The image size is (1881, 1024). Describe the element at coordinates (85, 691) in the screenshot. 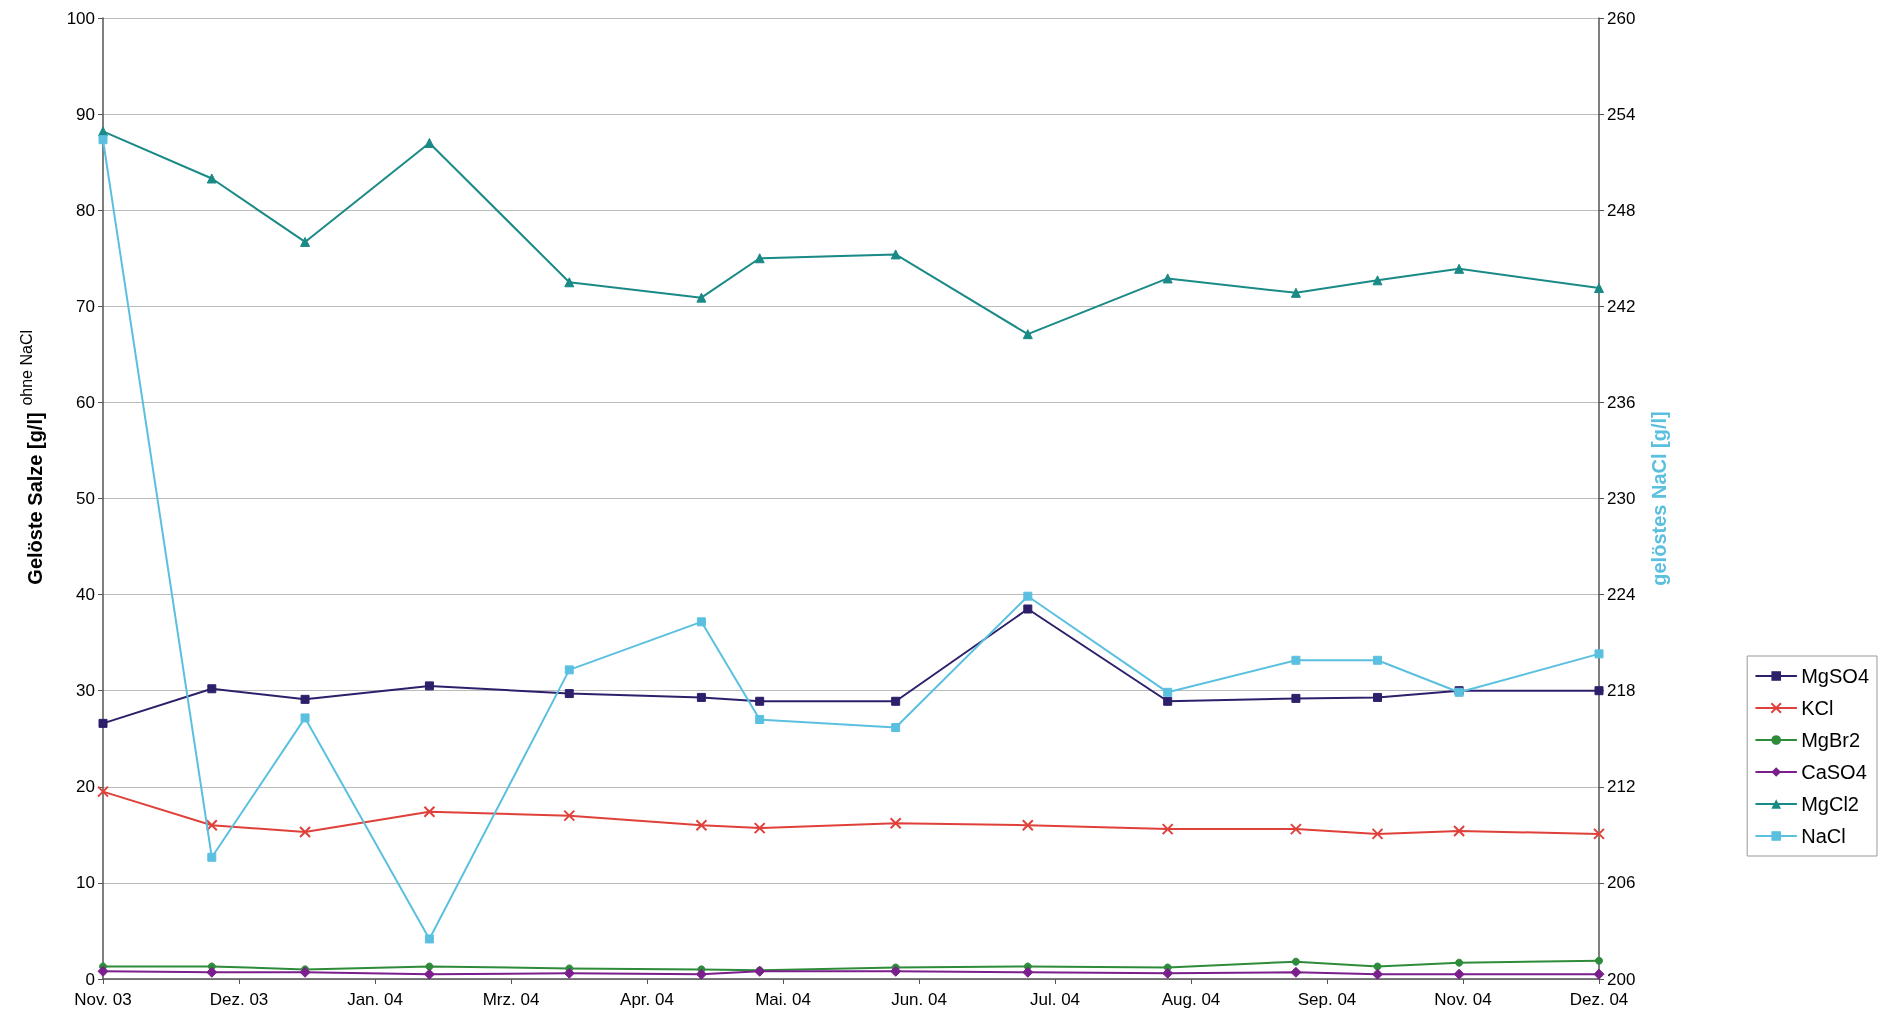

I see `y-tick-label: 30` at that location.